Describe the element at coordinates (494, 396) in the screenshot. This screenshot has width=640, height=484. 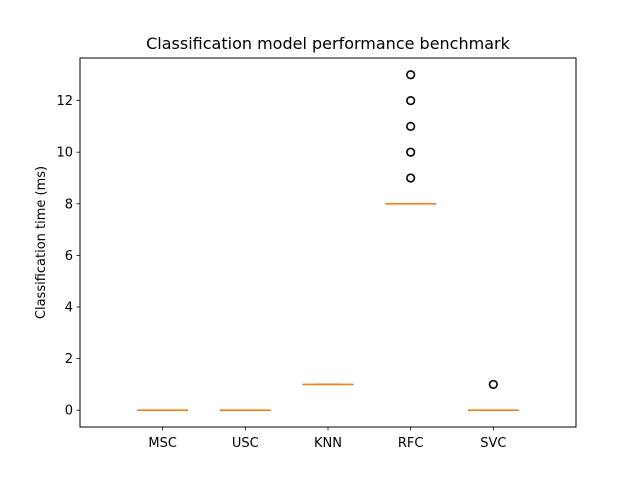
I see `box-svc` at that location.